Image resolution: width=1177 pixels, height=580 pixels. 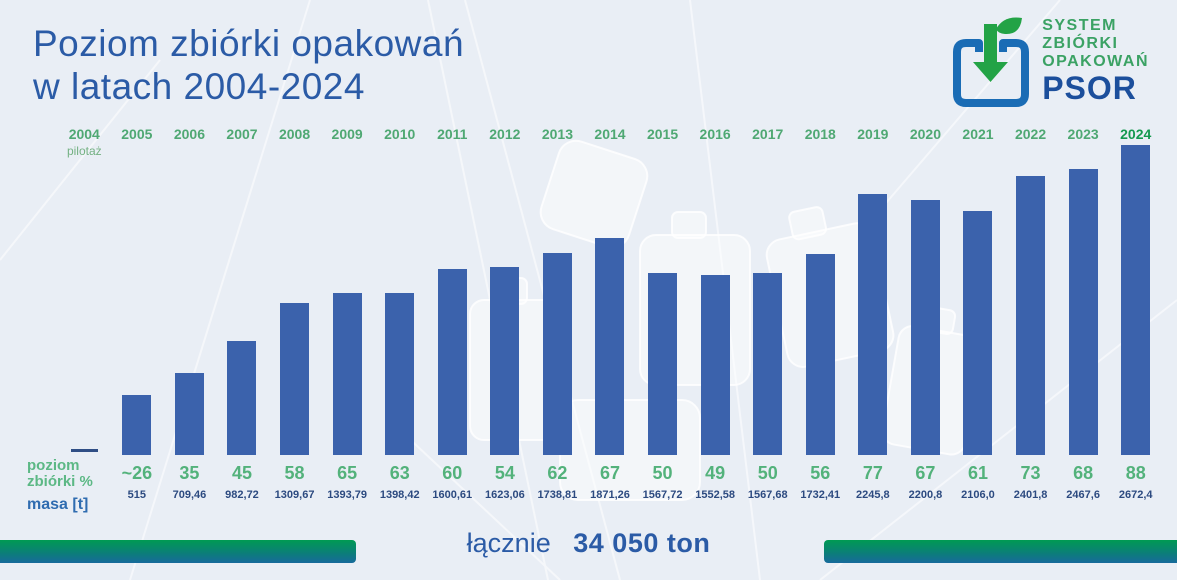 I want to click on year-label: 2009, so click(x=347, y=134).